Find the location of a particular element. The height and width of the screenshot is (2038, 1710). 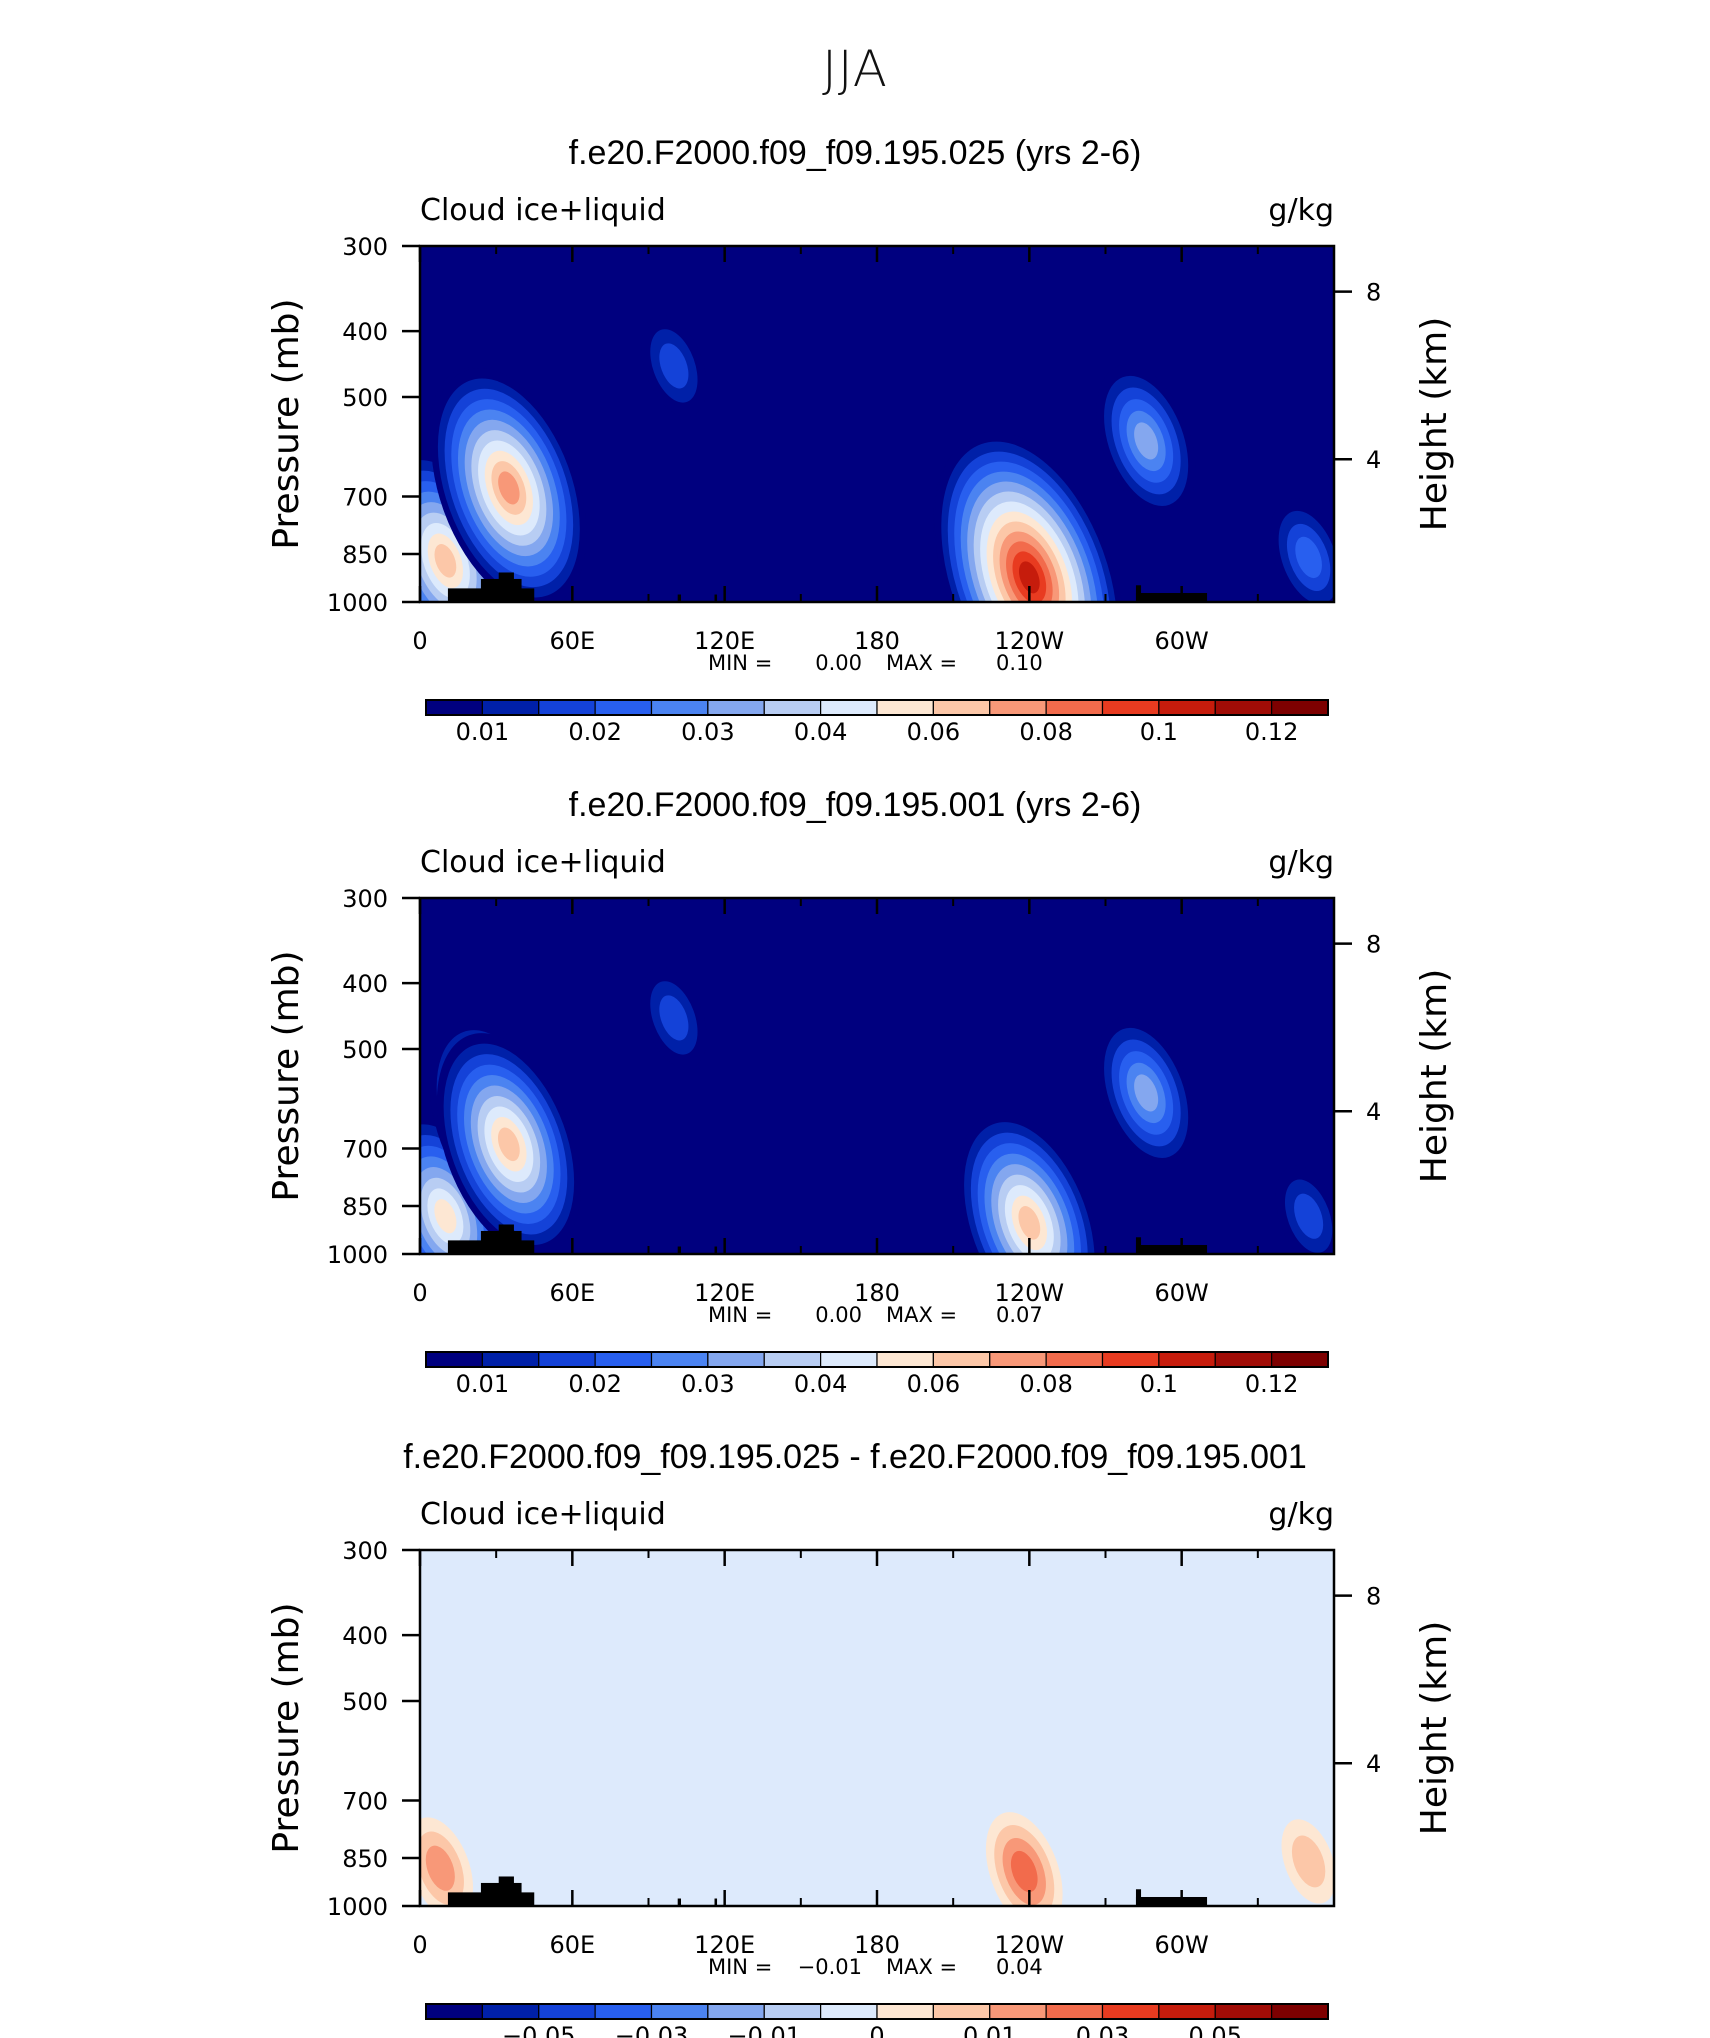

colorbar-label: −0.05 is located at coordinates (539, 2030).